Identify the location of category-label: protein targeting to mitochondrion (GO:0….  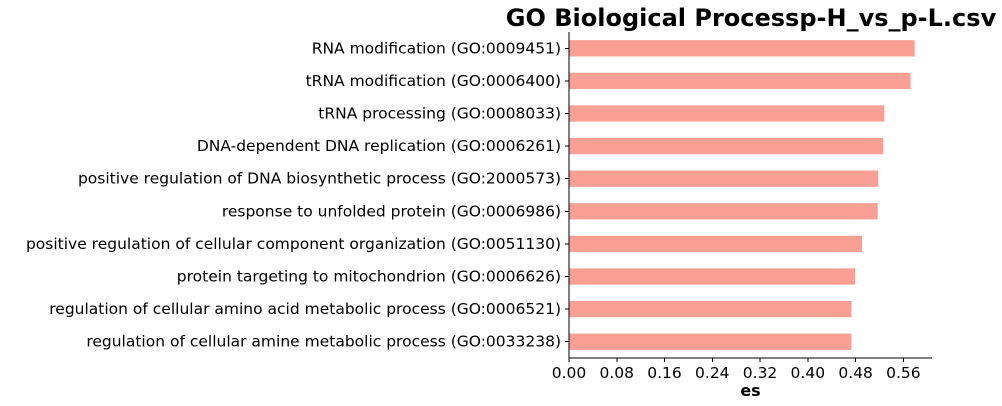
(369, 277).